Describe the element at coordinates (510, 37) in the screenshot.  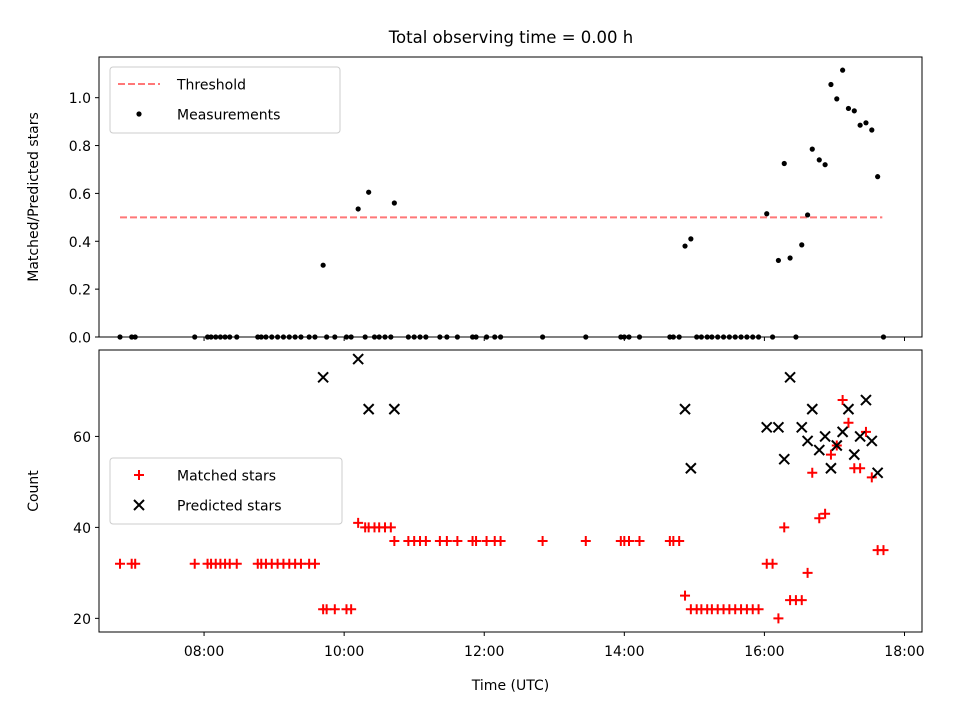
I see `chart-title: Total observing time = 0.00 h` at that location.